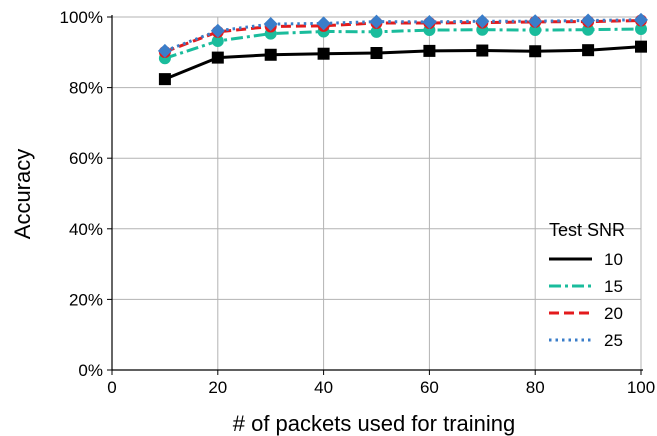 This screenshot has width=657, height=436. I want to click on legend-items: 10 15 20 25, so click(586, 300).